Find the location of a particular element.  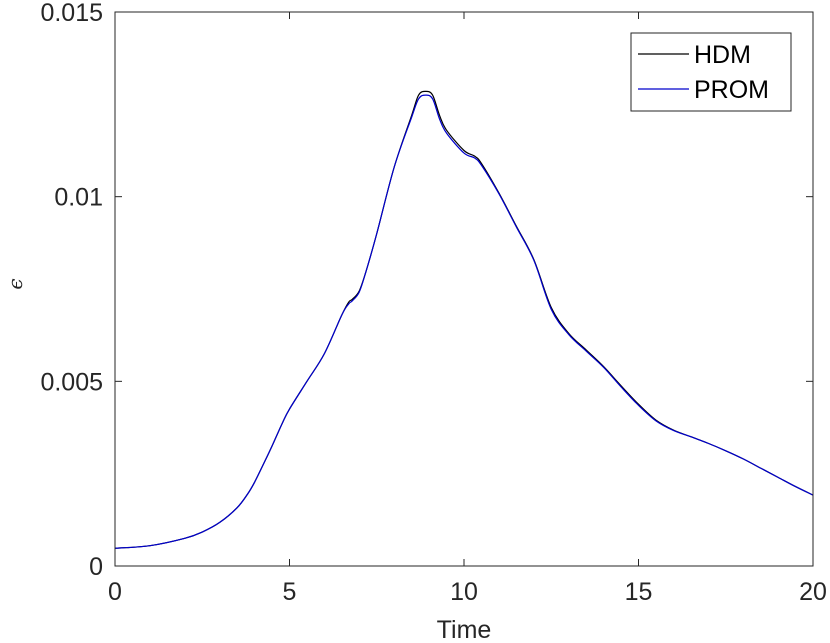

y-tick-label: 0.01 is located at coordinates (78, 198).